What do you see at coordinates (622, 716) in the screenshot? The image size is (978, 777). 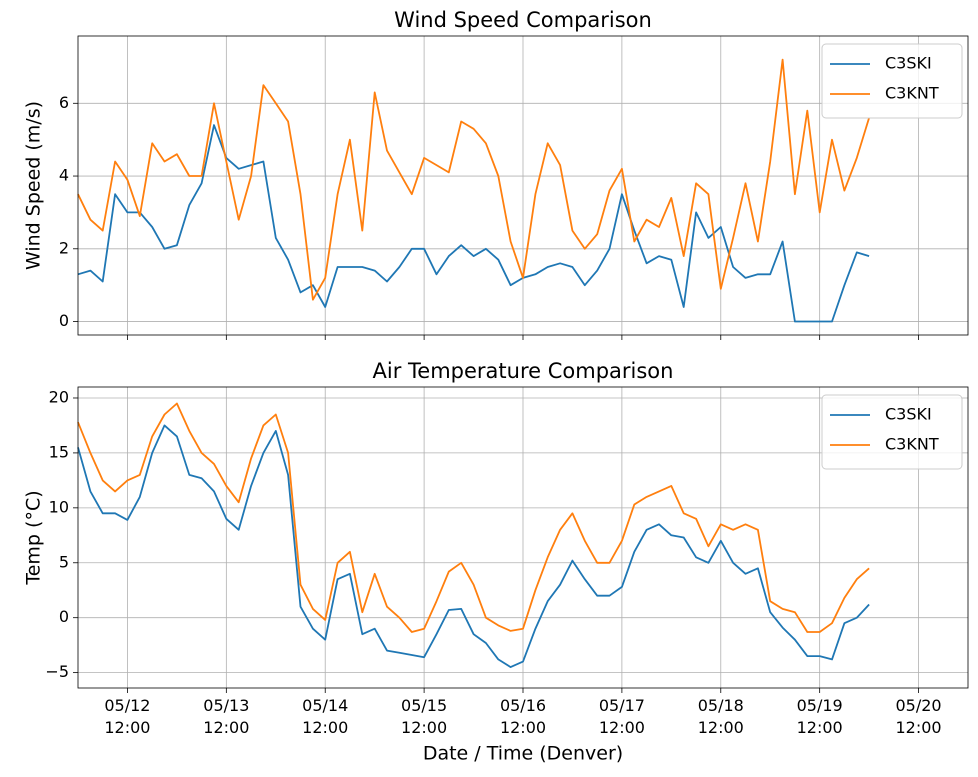 I see `x-tick-label: 05/17 12:00` at bounding box center [622, 716].